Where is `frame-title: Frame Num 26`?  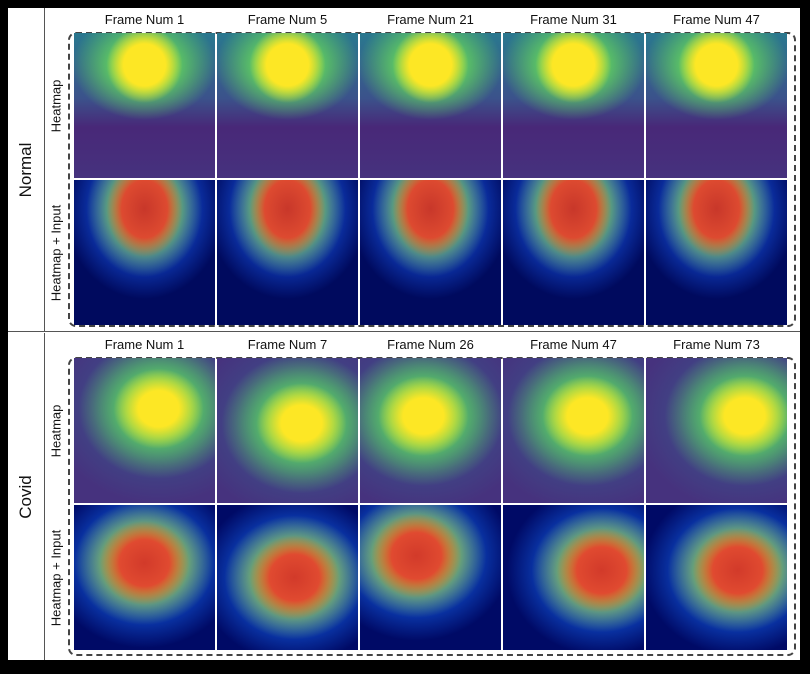
frame-title: Frame Num 26 is located at coordinates (430, 344).